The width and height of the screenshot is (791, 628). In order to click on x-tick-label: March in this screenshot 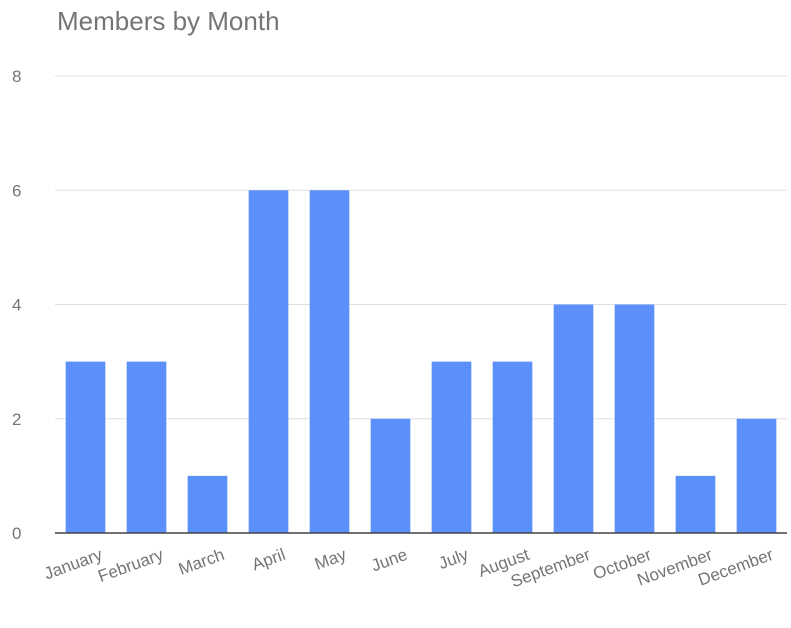, I will do `click(201, 562)`.